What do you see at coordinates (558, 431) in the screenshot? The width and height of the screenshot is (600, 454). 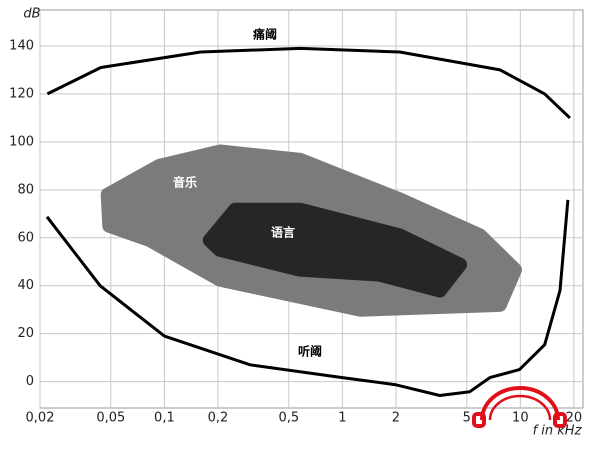 I see `x-axis-label: f in kHz` at bounding box center [558, 431].